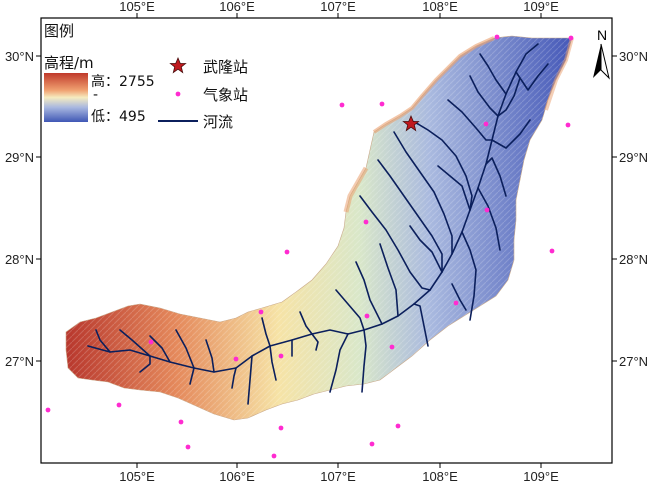 This screenshot has height=487, width=654. I want to click on y-tick-right-28: 28°N, so click(633, 259).